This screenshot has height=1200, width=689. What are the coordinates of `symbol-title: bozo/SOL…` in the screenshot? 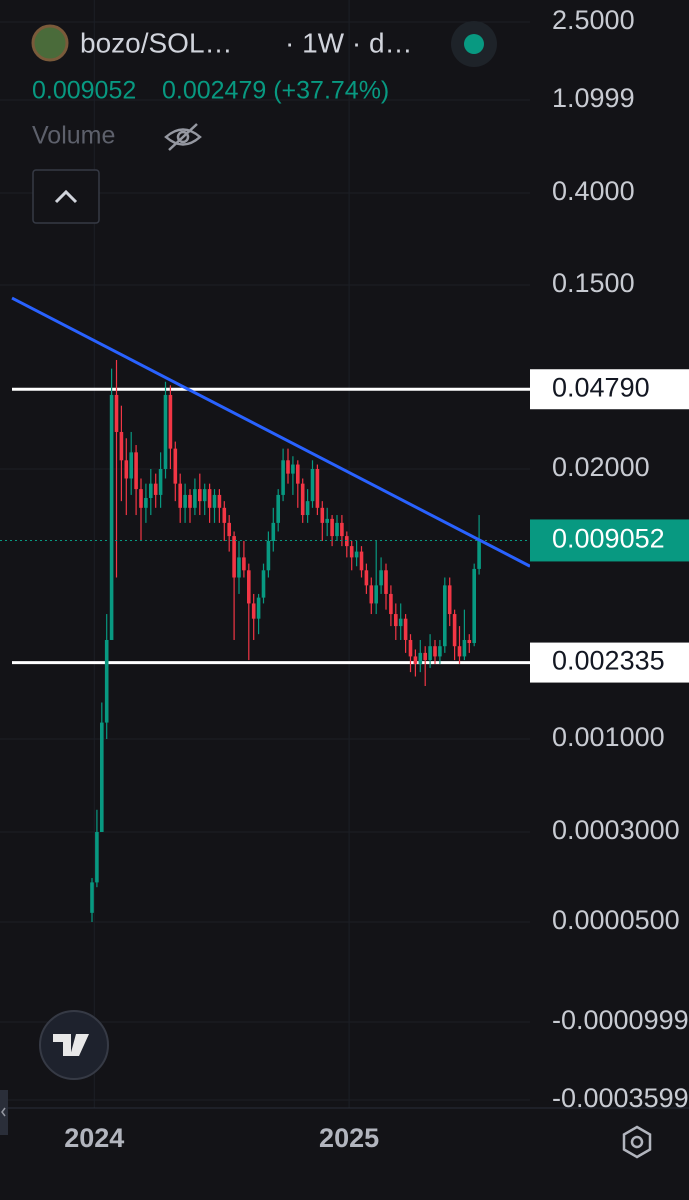 It's located at (156, 42).